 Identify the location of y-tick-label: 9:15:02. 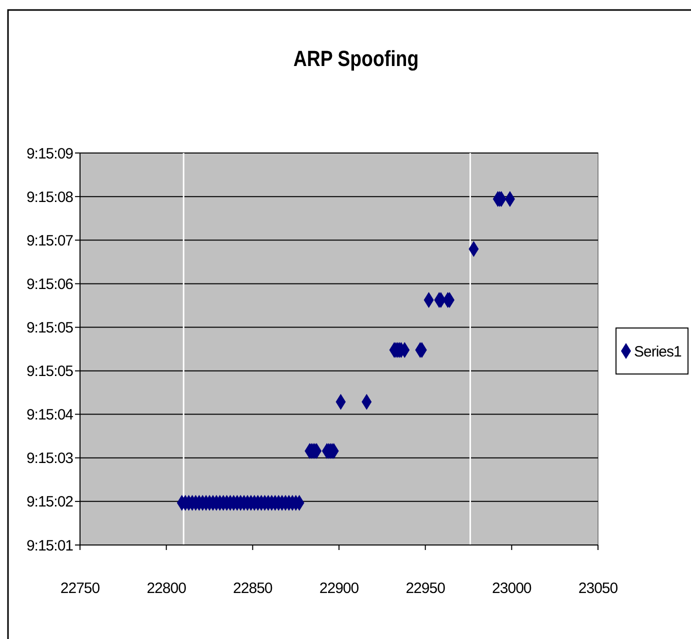
(50, 502).